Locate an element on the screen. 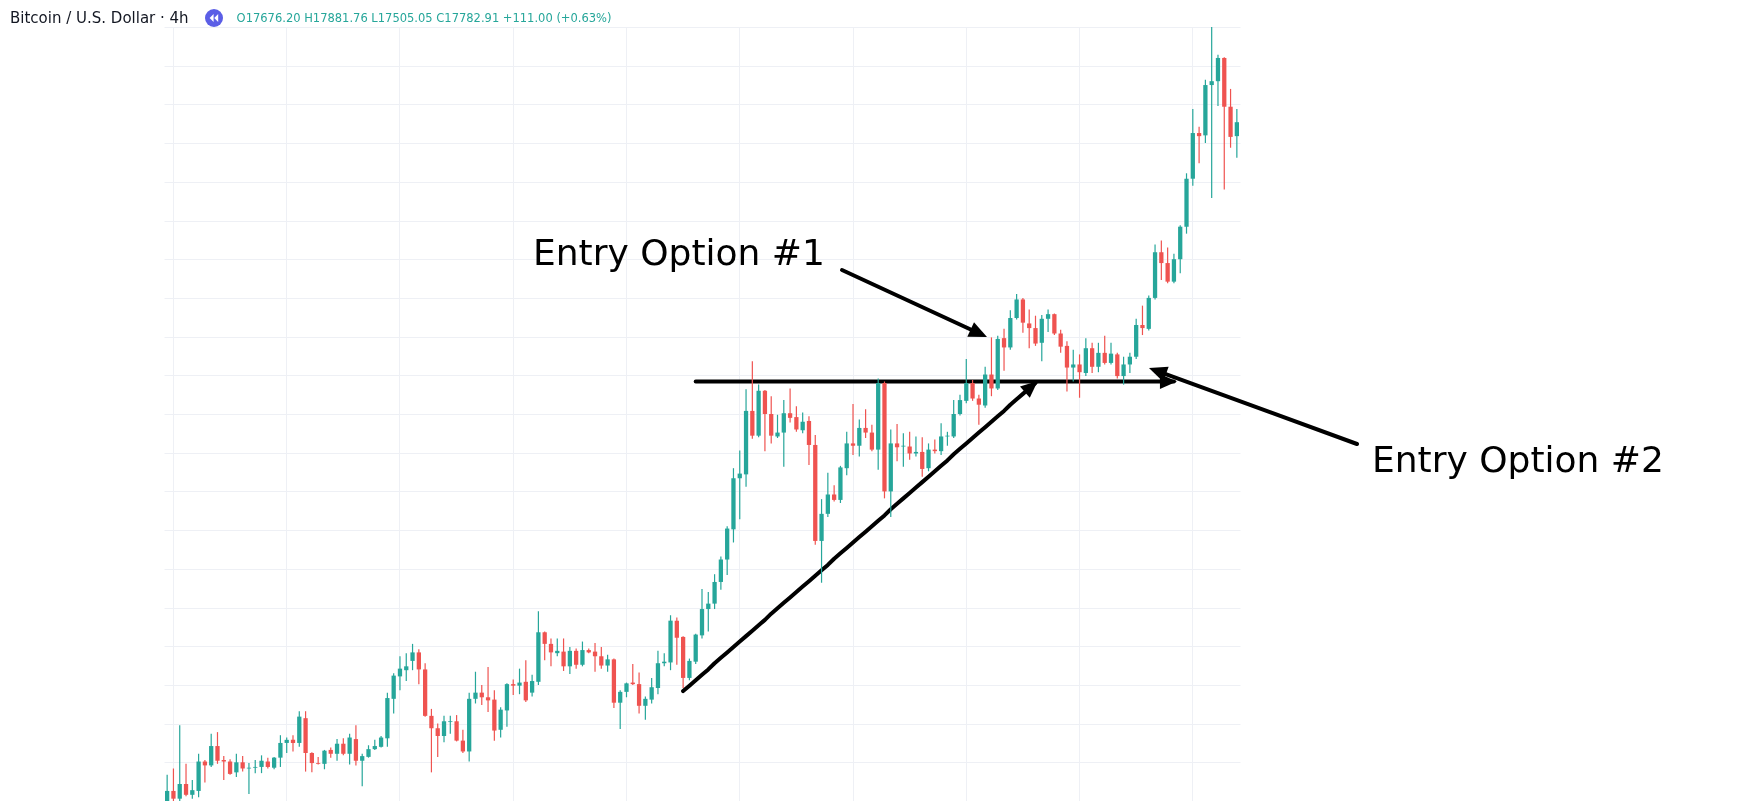  annotation: Entry Option #1 is located at coordinates (679, 252).